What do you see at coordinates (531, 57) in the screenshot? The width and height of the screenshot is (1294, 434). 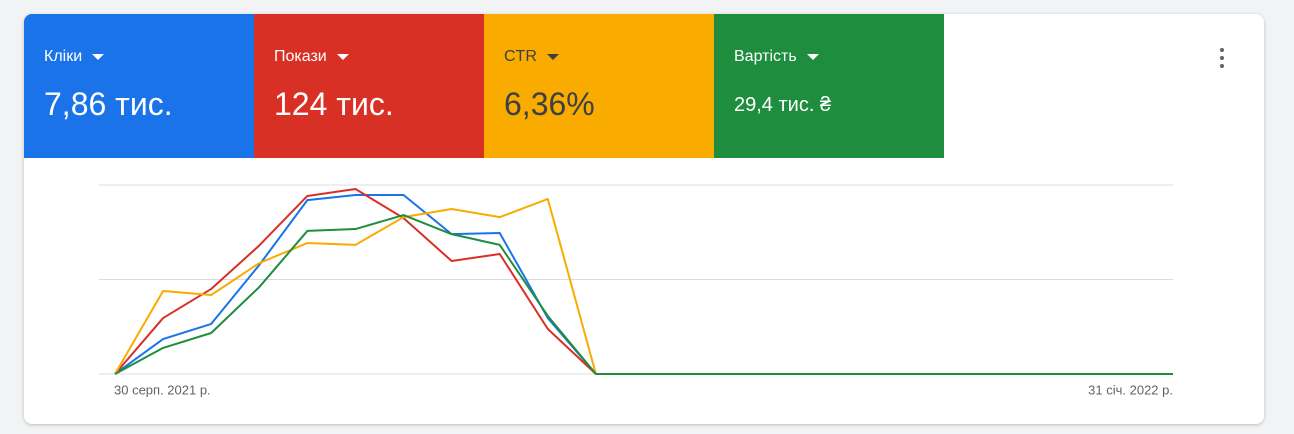 I see `metric-label: CTR` at bounding box center [531, 57].